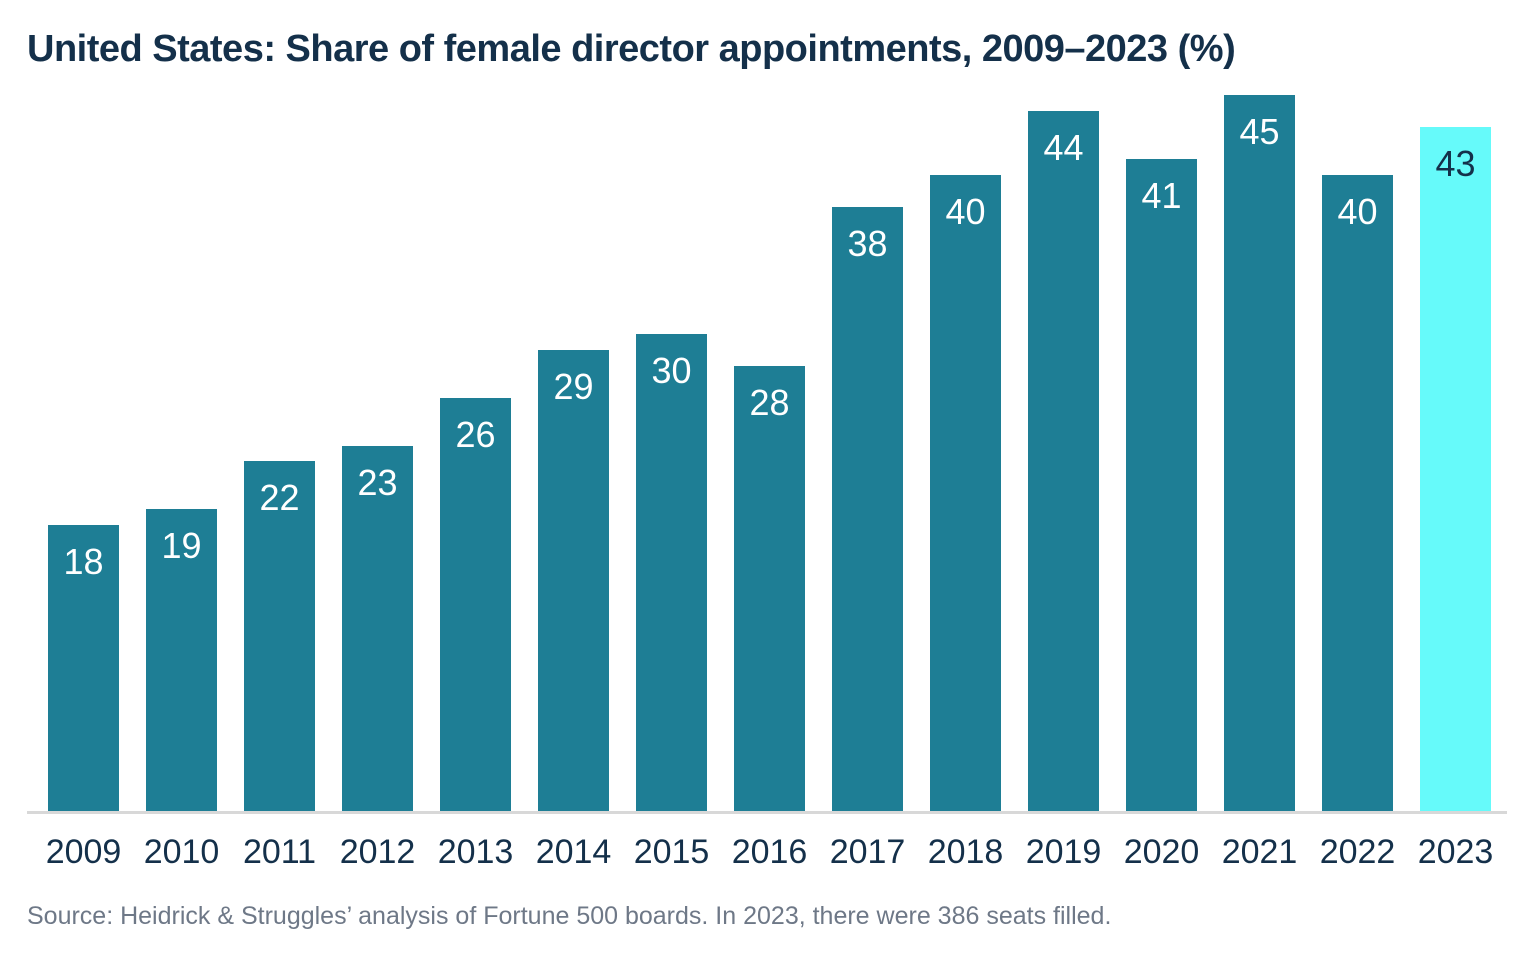 The image size is (1540, 969). What do you see at coordinates (181, 852) in the screenshot?
I see `x-tick-2010: 2010` at bounding box center [181, 852].